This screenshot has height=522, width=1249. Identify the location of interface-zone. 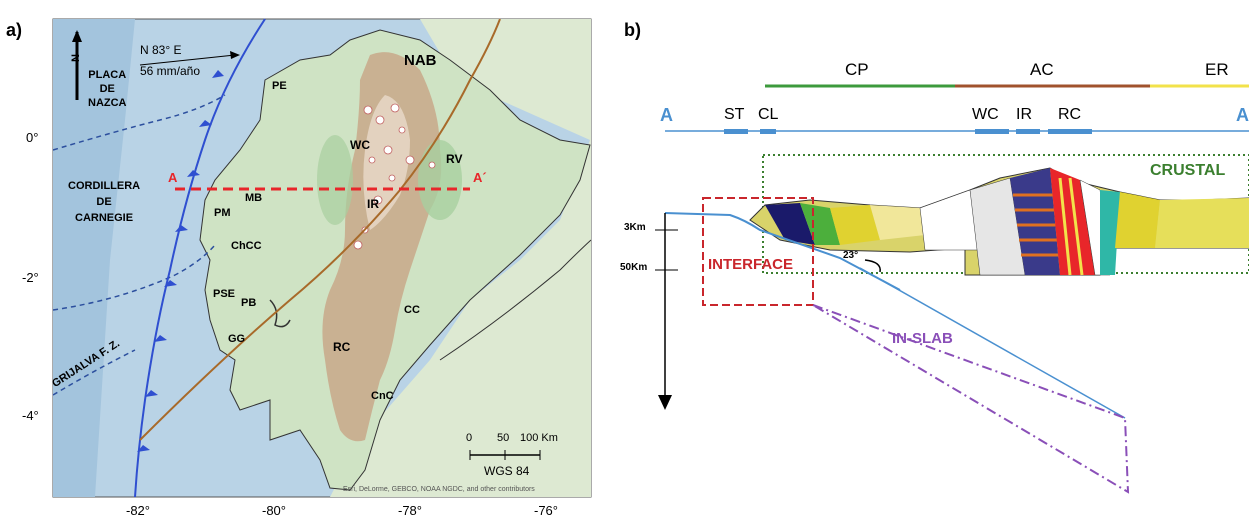
(758, 251).